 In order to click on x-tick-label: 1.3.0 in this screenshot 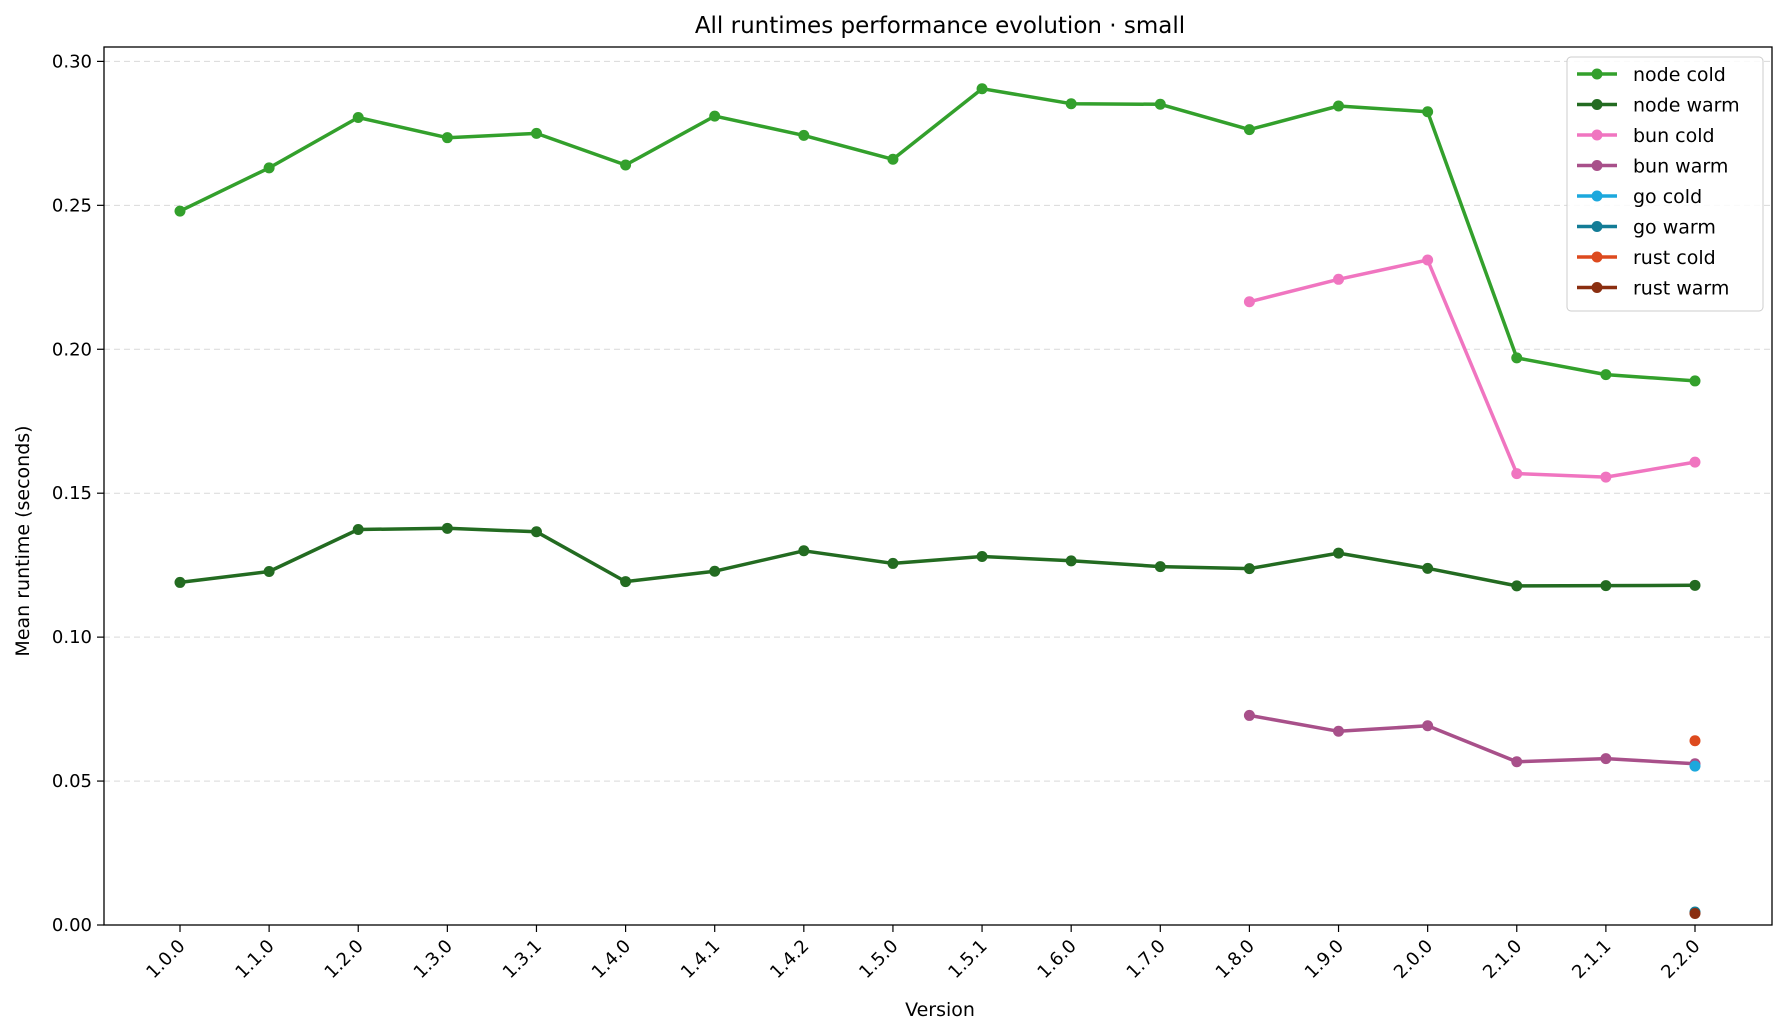, I will do `click(433, 959)`.